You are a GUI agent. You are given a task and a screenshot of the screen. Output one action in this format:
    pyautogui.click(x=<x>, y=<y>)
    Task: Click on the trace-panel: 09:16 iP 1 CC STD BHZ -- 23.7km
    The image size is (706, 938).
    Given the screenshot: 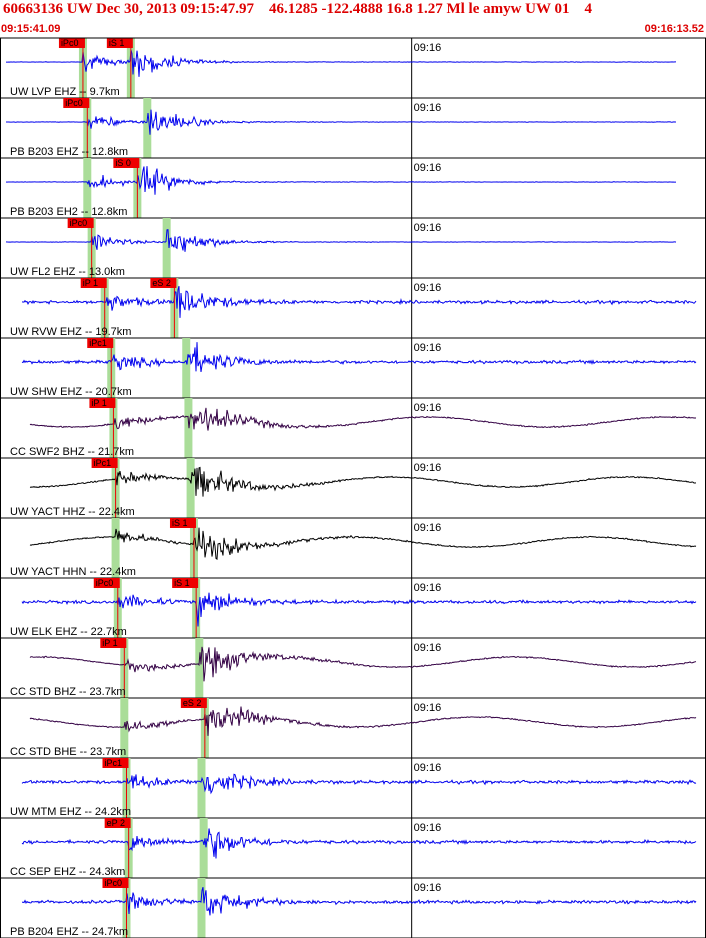 What is the action you would take?
    pyautogui.click(x=353, y=668)
    